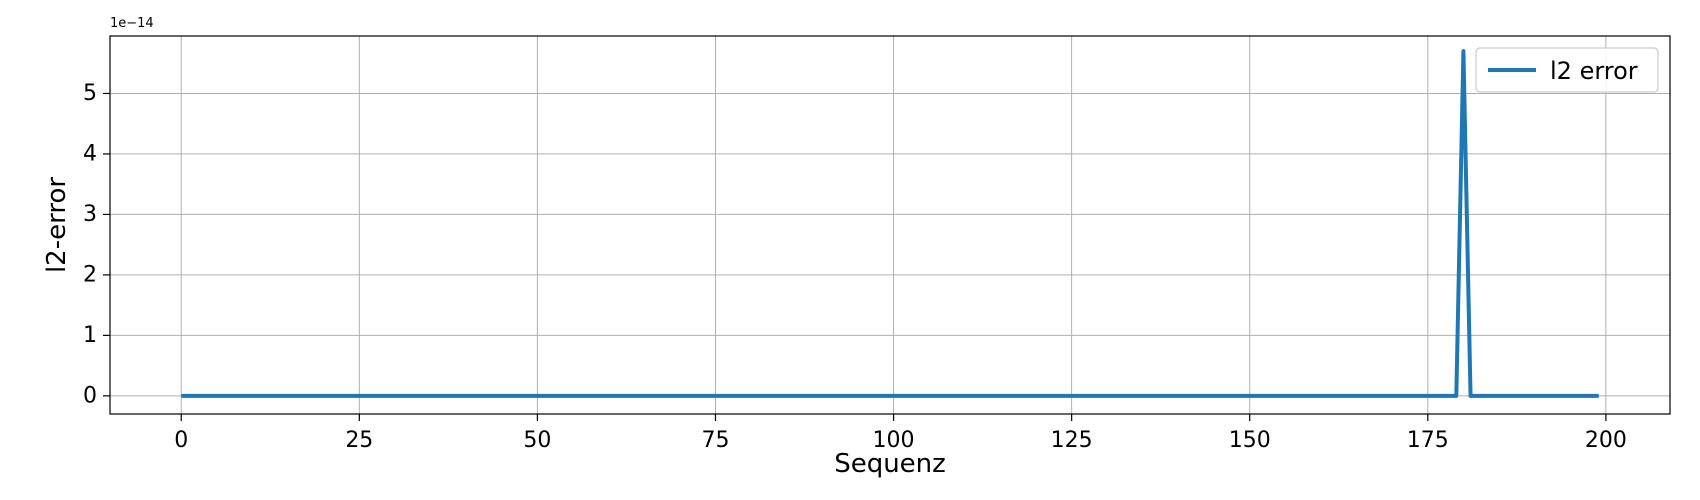 The height and width of the screenshot is (500, 1700). What do you see at coordinates (1594, 71) in the screenshot?
I see `legend-label: l2 error` at bounding box center [1594, 71].